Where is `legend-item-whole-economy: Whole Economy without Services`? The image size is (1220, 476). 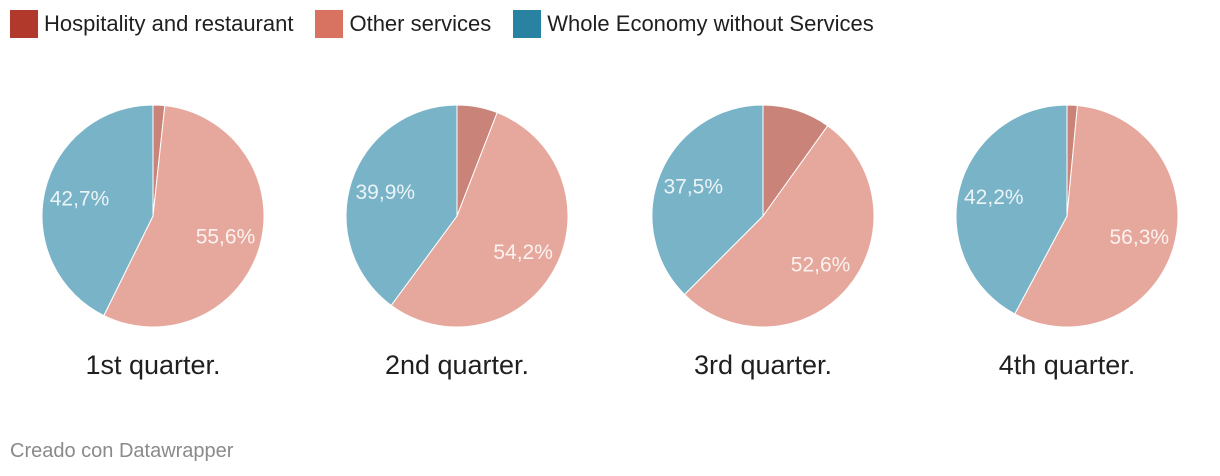
legend-item-whole-economy: Whole Economy without Services is located at coordinates (693, 24).